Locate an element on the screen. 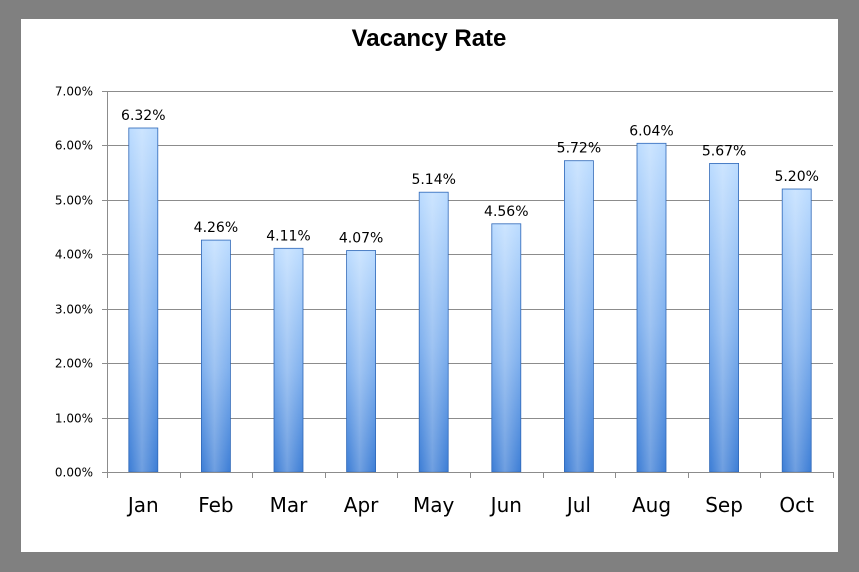 This screenshot has width=859, height=572. x-tick-label: Feb is located at coordinates (215, 505).